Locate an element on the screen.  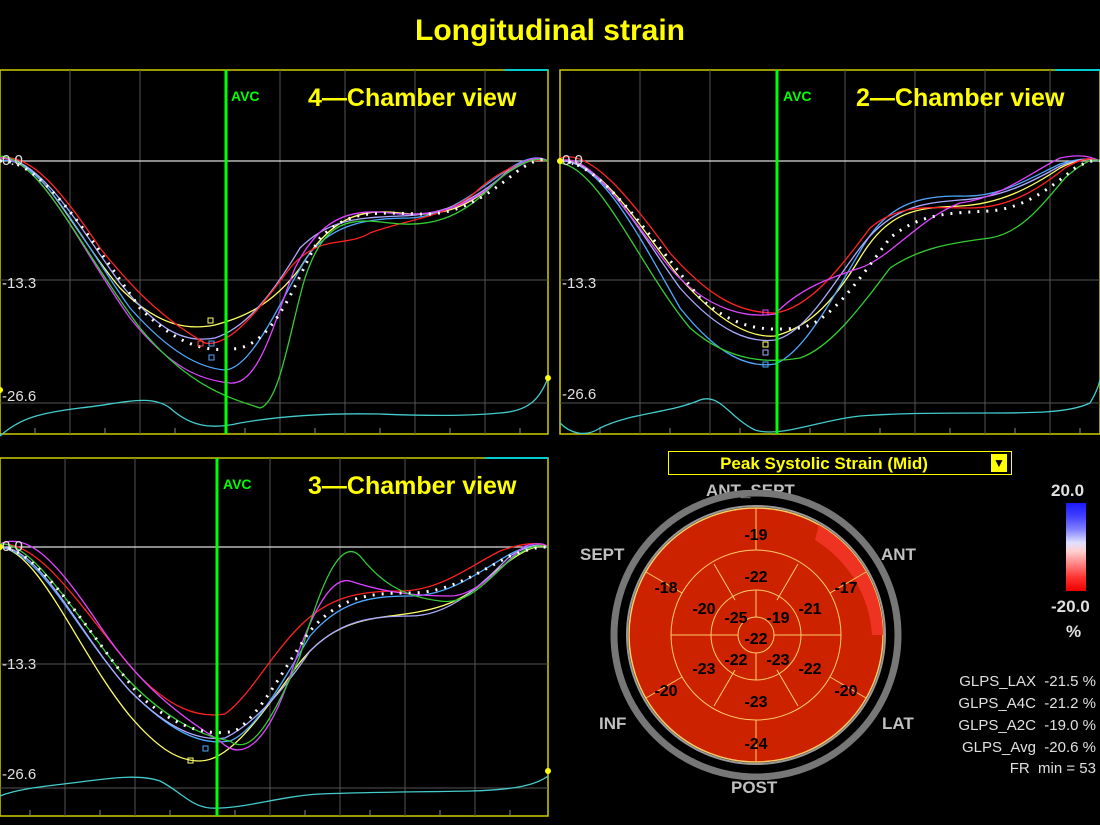
glps-a2c-row: GLPS_A2C -19.0 % is located at coordinates (1027, 725).